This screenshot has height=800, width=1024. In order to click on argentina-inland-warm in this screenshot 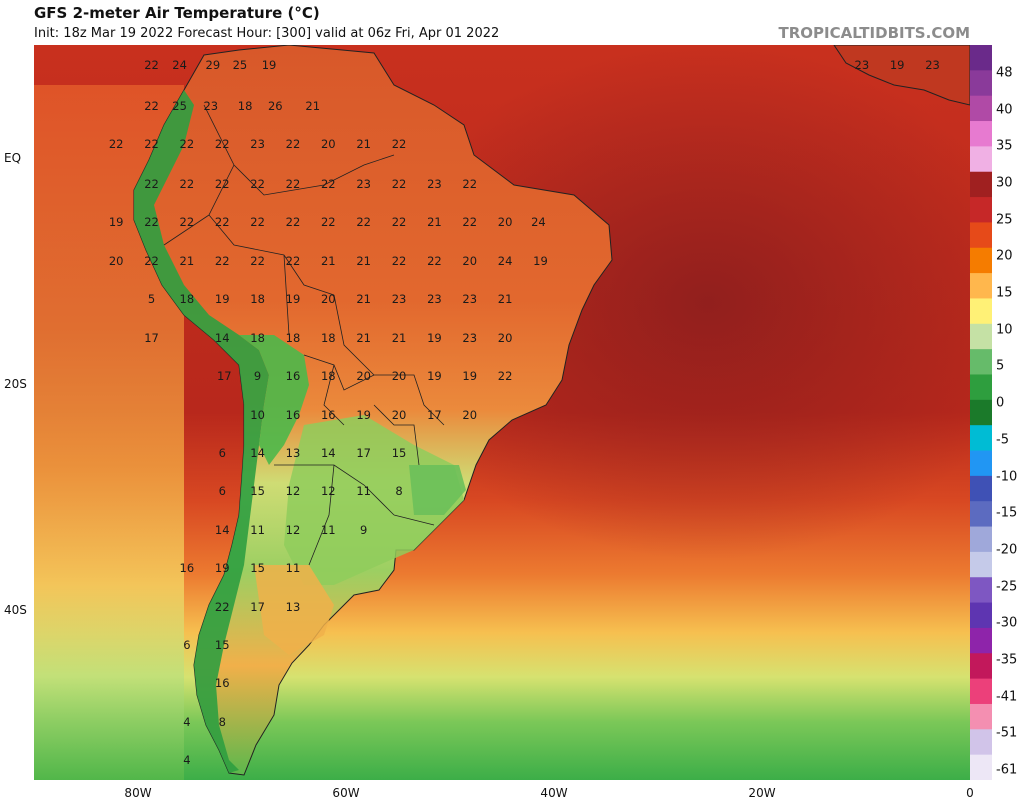, I will do `click(294, 610)`.